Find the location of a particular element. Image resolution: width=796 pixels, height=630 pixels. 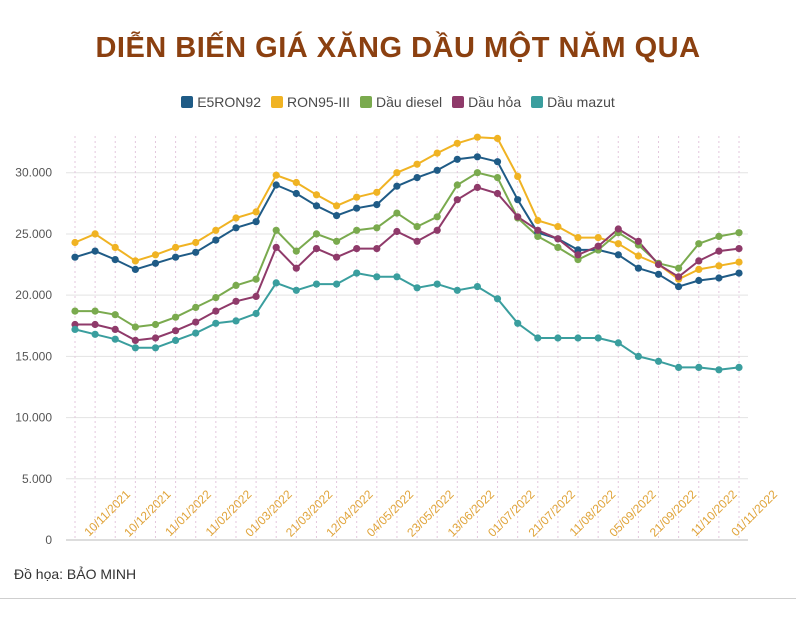

legend-item-kerosene: Dầu hỏa is located at coordinates (486, 102).